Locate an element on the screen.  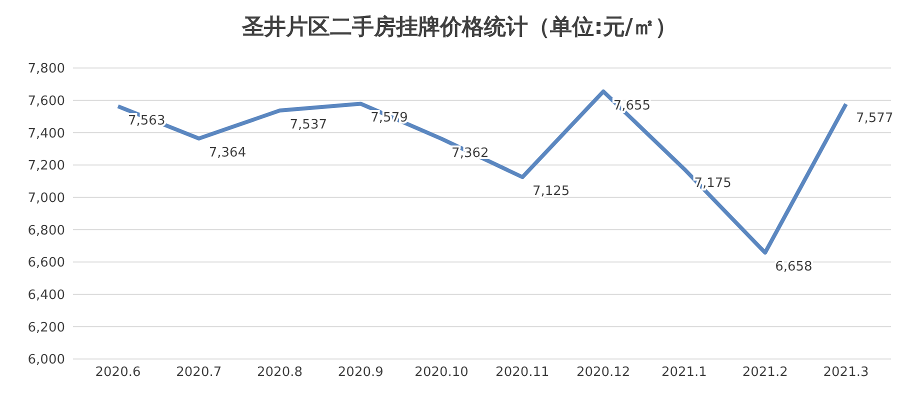
y-tick-label: 6,600 is located at coordinates (46, 263).